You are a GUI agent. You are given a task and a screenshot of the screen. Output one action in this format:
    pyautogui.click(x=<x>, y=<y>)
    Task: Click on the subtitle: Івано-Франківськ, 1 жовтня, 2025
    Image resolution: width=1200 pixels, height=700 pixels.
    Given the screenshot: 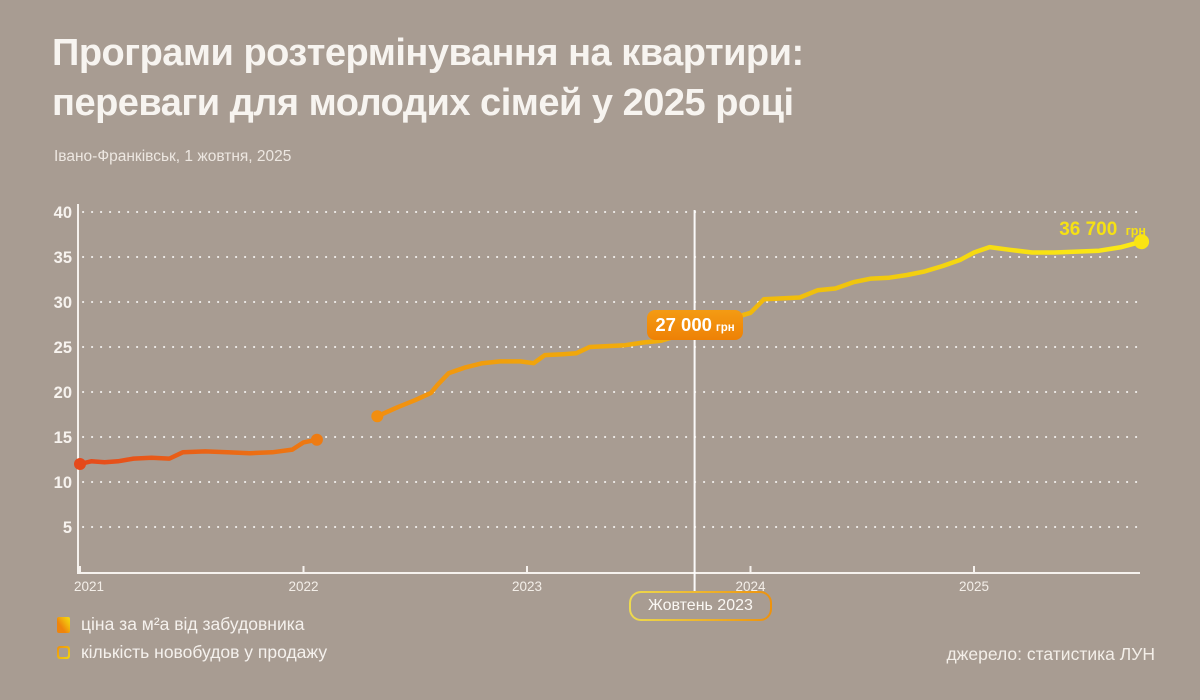 What is the action you would take?
    pyautogui.click(x=173, y=156)
    